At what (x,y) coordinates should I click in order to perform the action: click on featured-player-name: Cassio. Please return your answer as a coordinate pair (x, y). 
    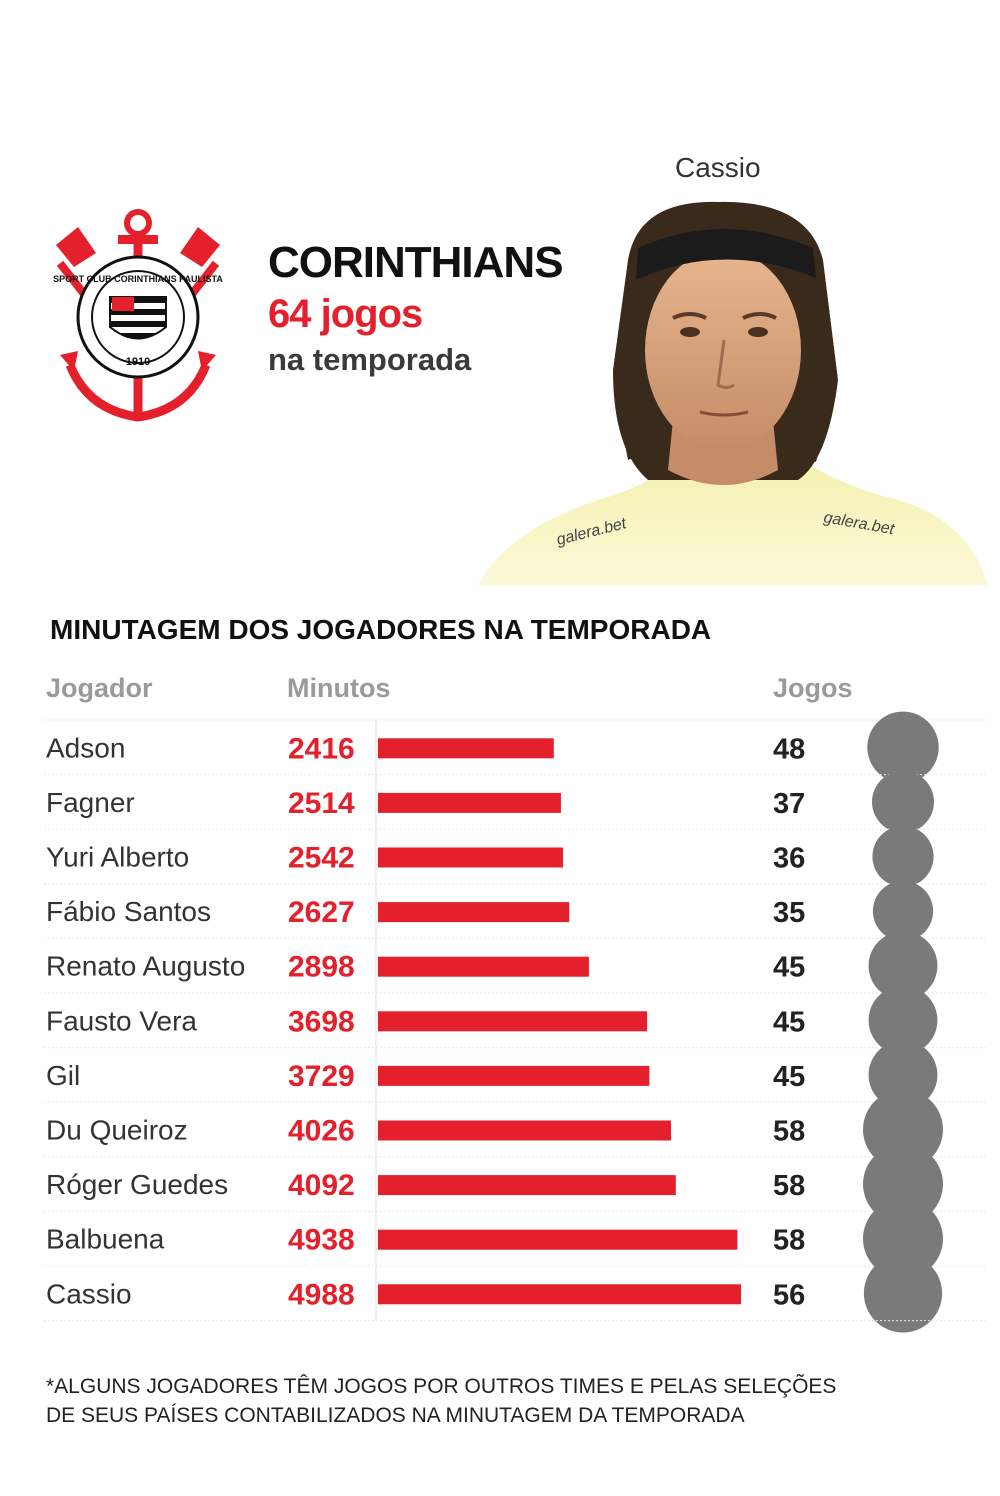
    Looking at the image, I should click on (718, 167).